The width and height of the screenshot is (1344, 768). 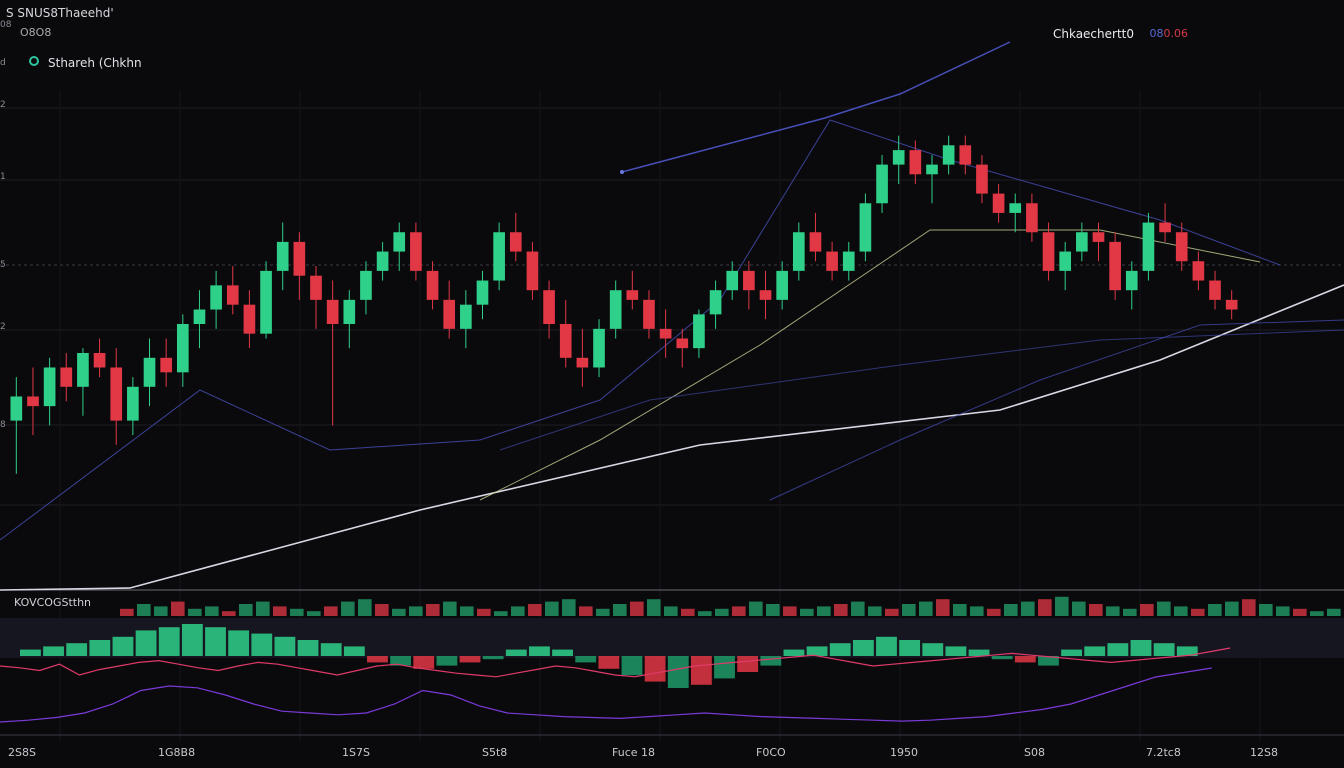 I want to click on y-tick-label: 2, so click(x=3, y=327).